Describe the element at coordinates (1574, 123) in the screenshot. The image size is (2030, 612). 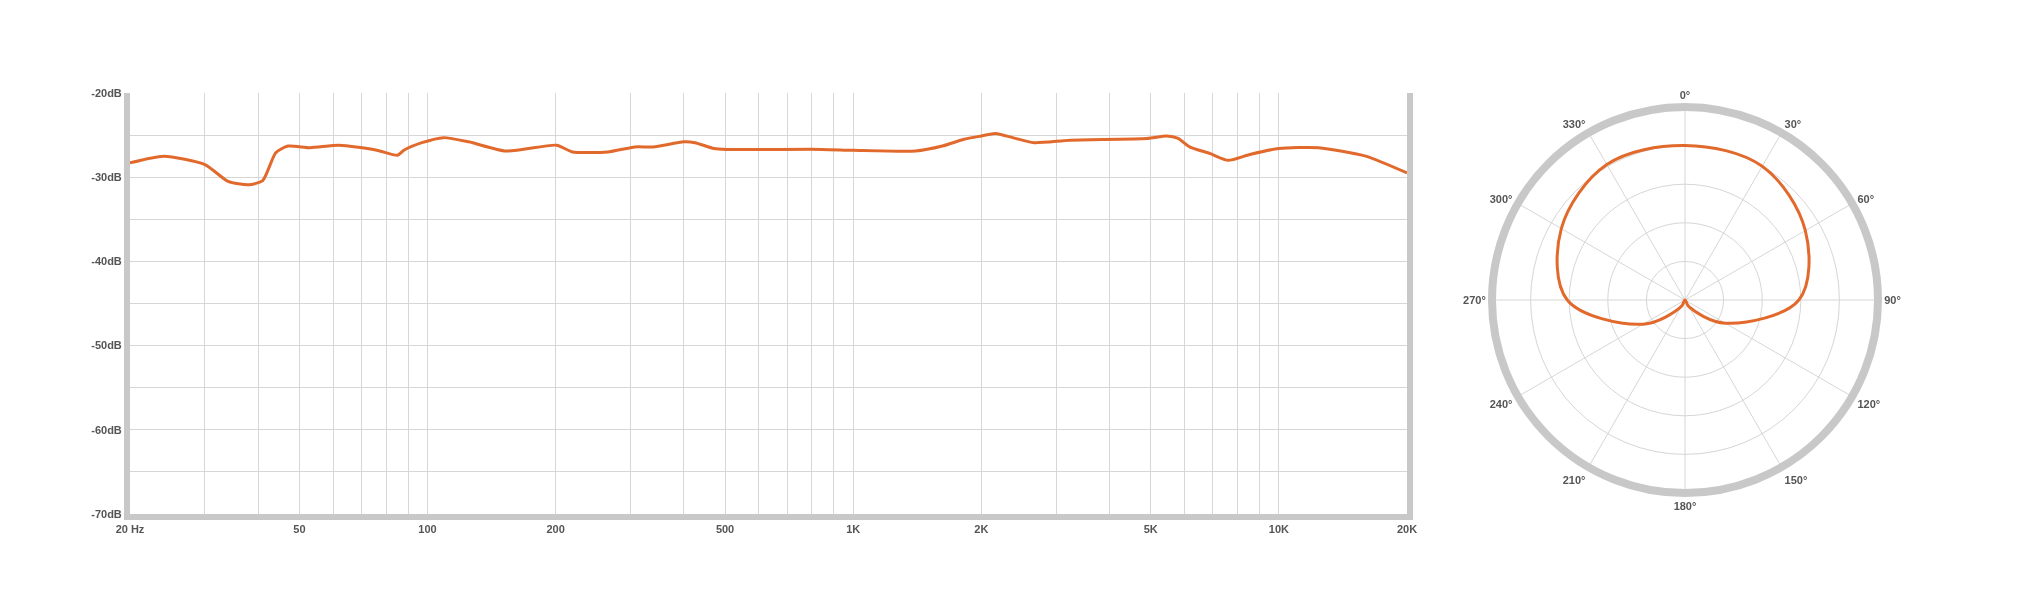
I see `spoke-label: 330°` at that location.